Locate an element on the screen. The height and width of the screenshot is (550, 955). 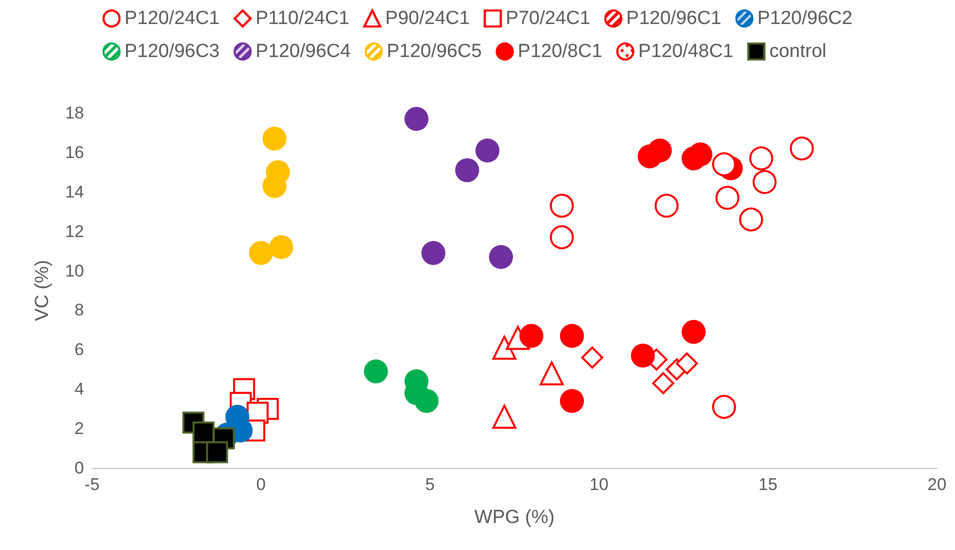
y-axis-title: VC (%) is located at coordinates (42, 291).